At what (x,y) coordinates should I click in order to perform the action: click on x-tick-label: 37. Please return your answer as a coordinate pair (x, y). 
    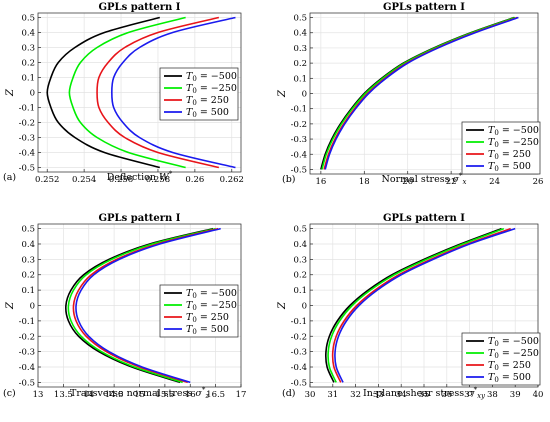
    Looking at the image, I should click on (469, 395).